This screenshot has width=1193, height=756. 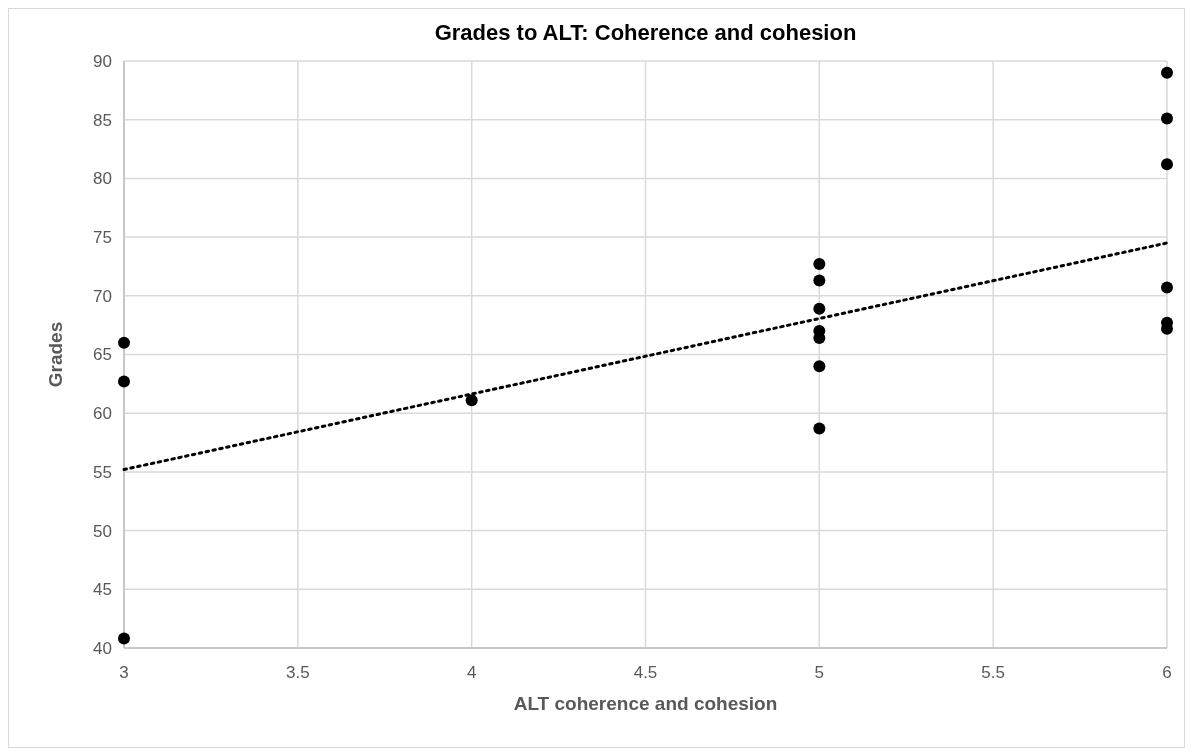 What do you see at coordinates (55, 354) in the screenshot?
I see `y-axis-title: Grades` at bounding box center [55, 354].